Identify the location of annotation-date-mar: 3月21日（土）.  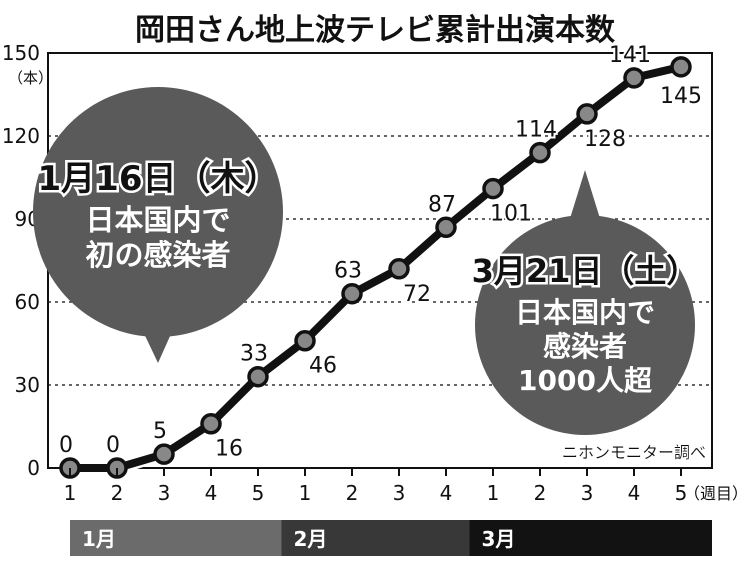
(585, 271).